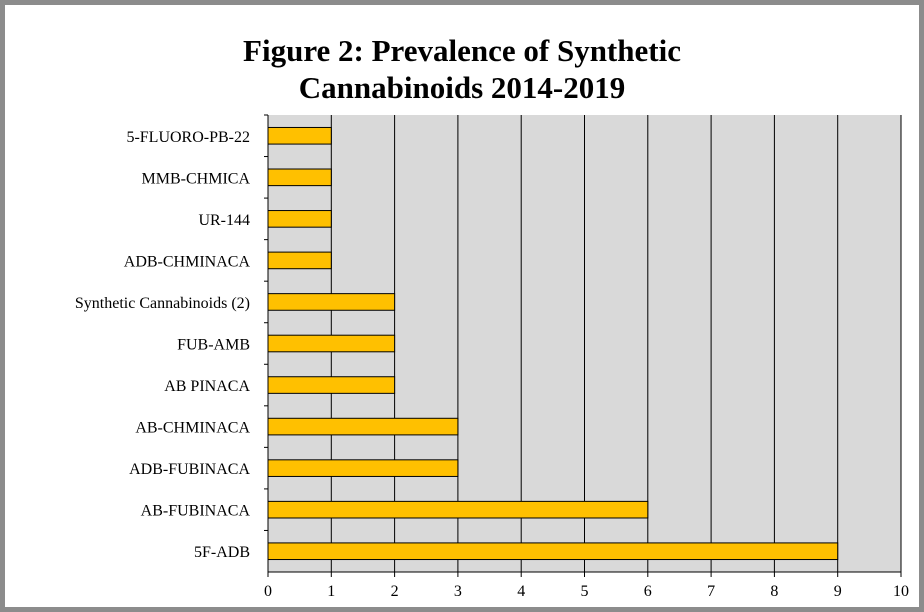 This screenshot has width=924, height=612. Describe the element at coordinates (331, 591) in the screenshot. I see `x-tick-label: 1` at that location.